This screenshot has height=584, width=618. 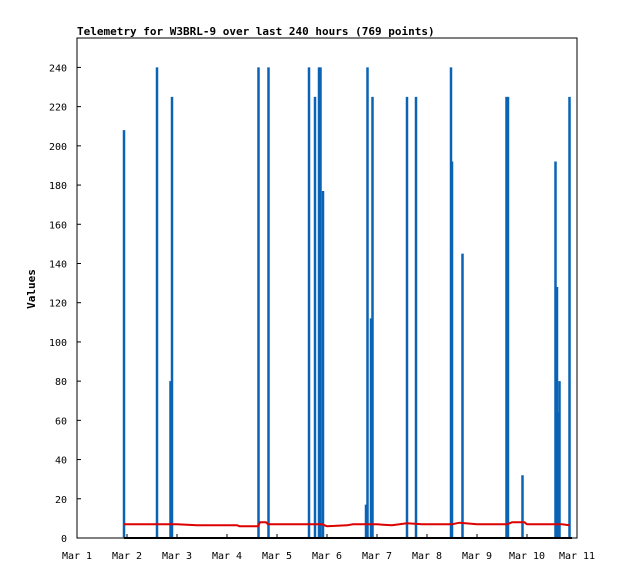 What do you see at coordinates (31, 289) in the screenshot?
I see `y-axis-label: Values` at bounding box center [31, 289].